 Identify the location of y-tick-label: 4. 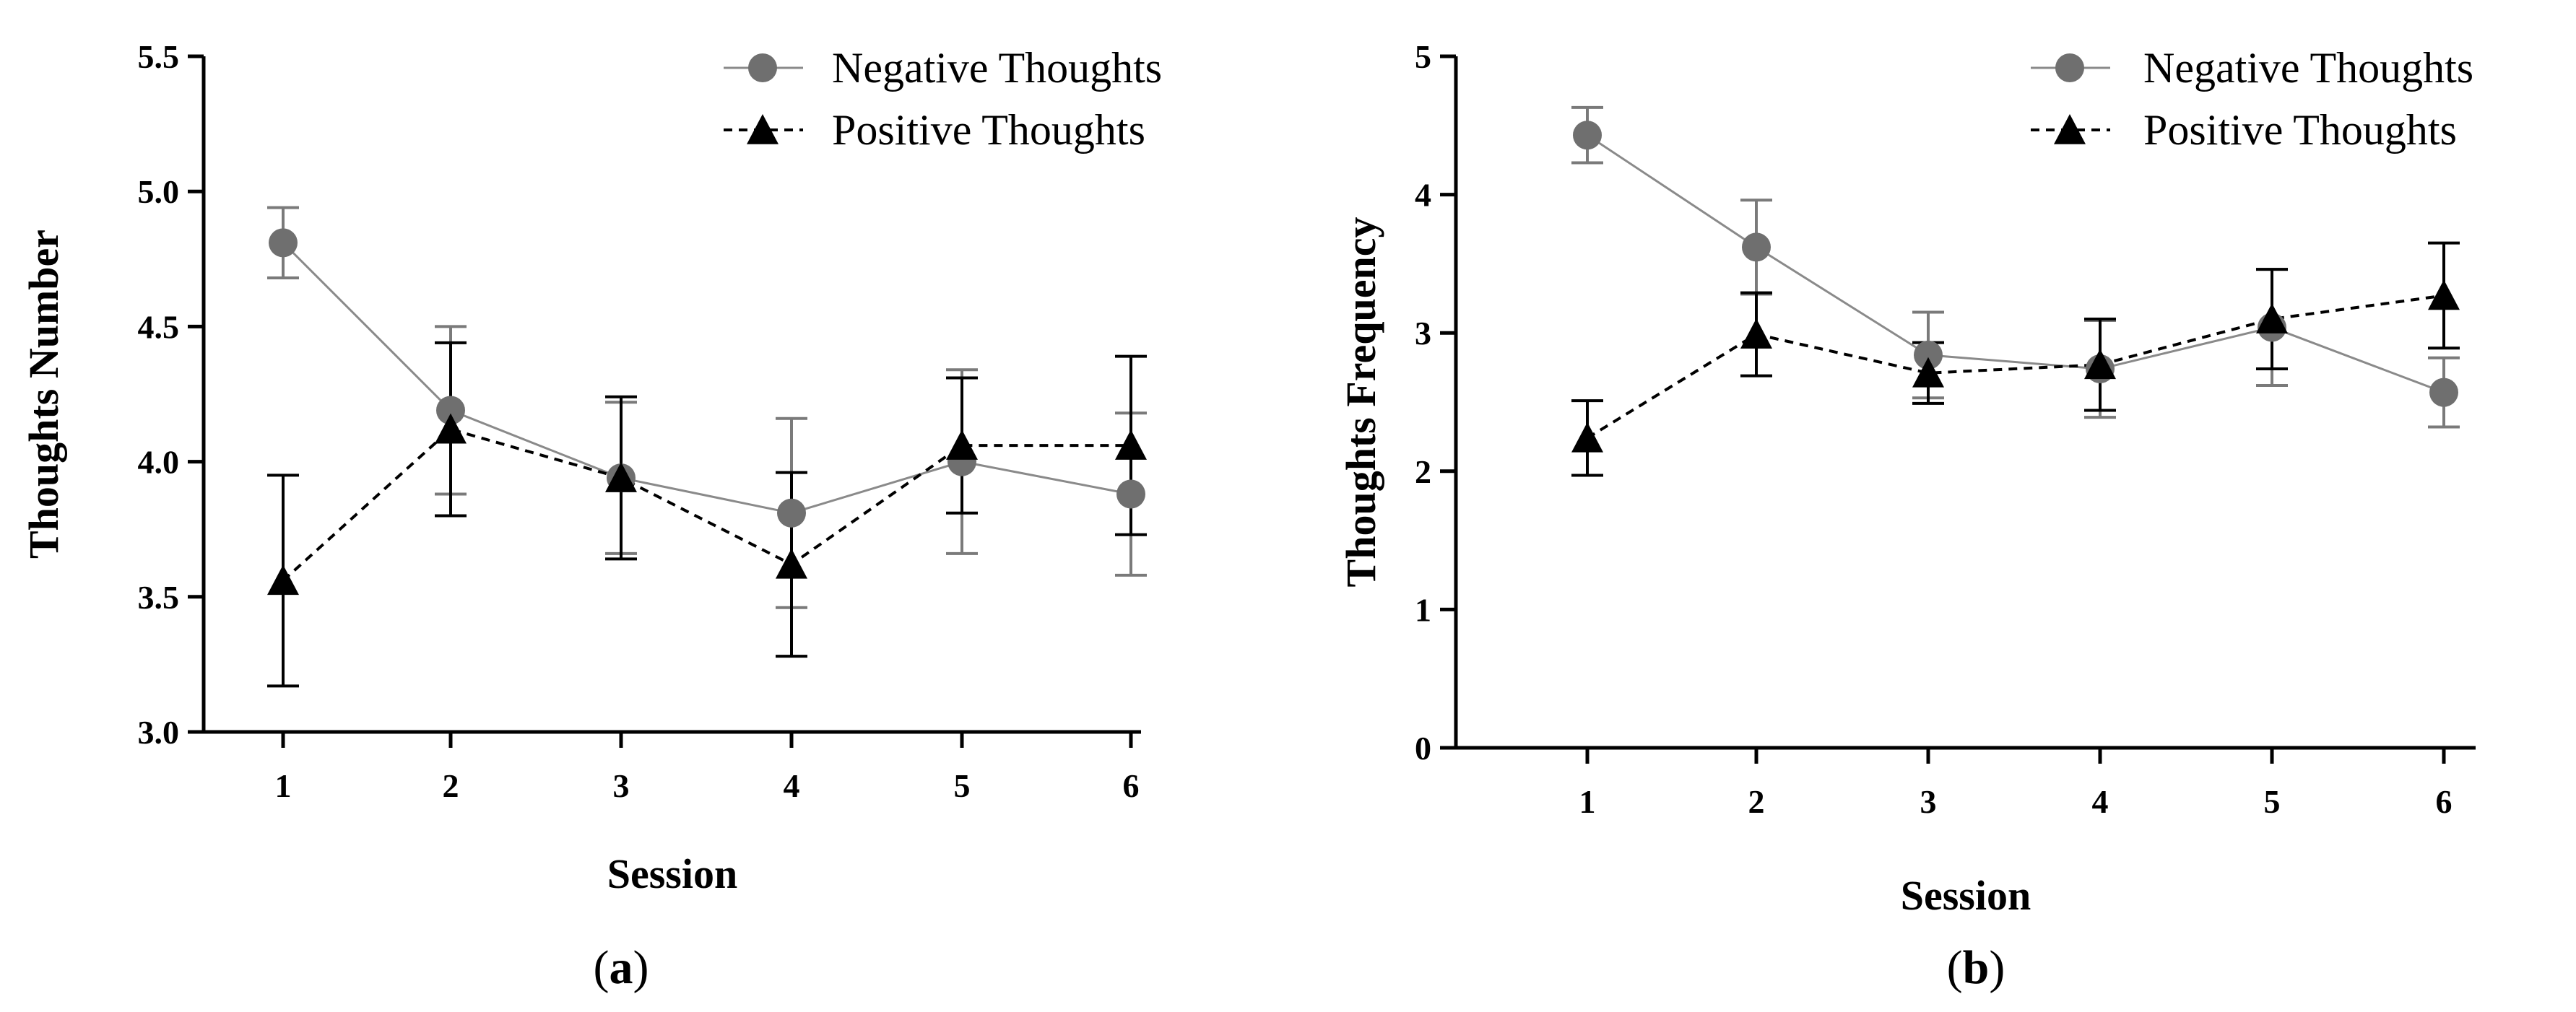
(1423, 195).